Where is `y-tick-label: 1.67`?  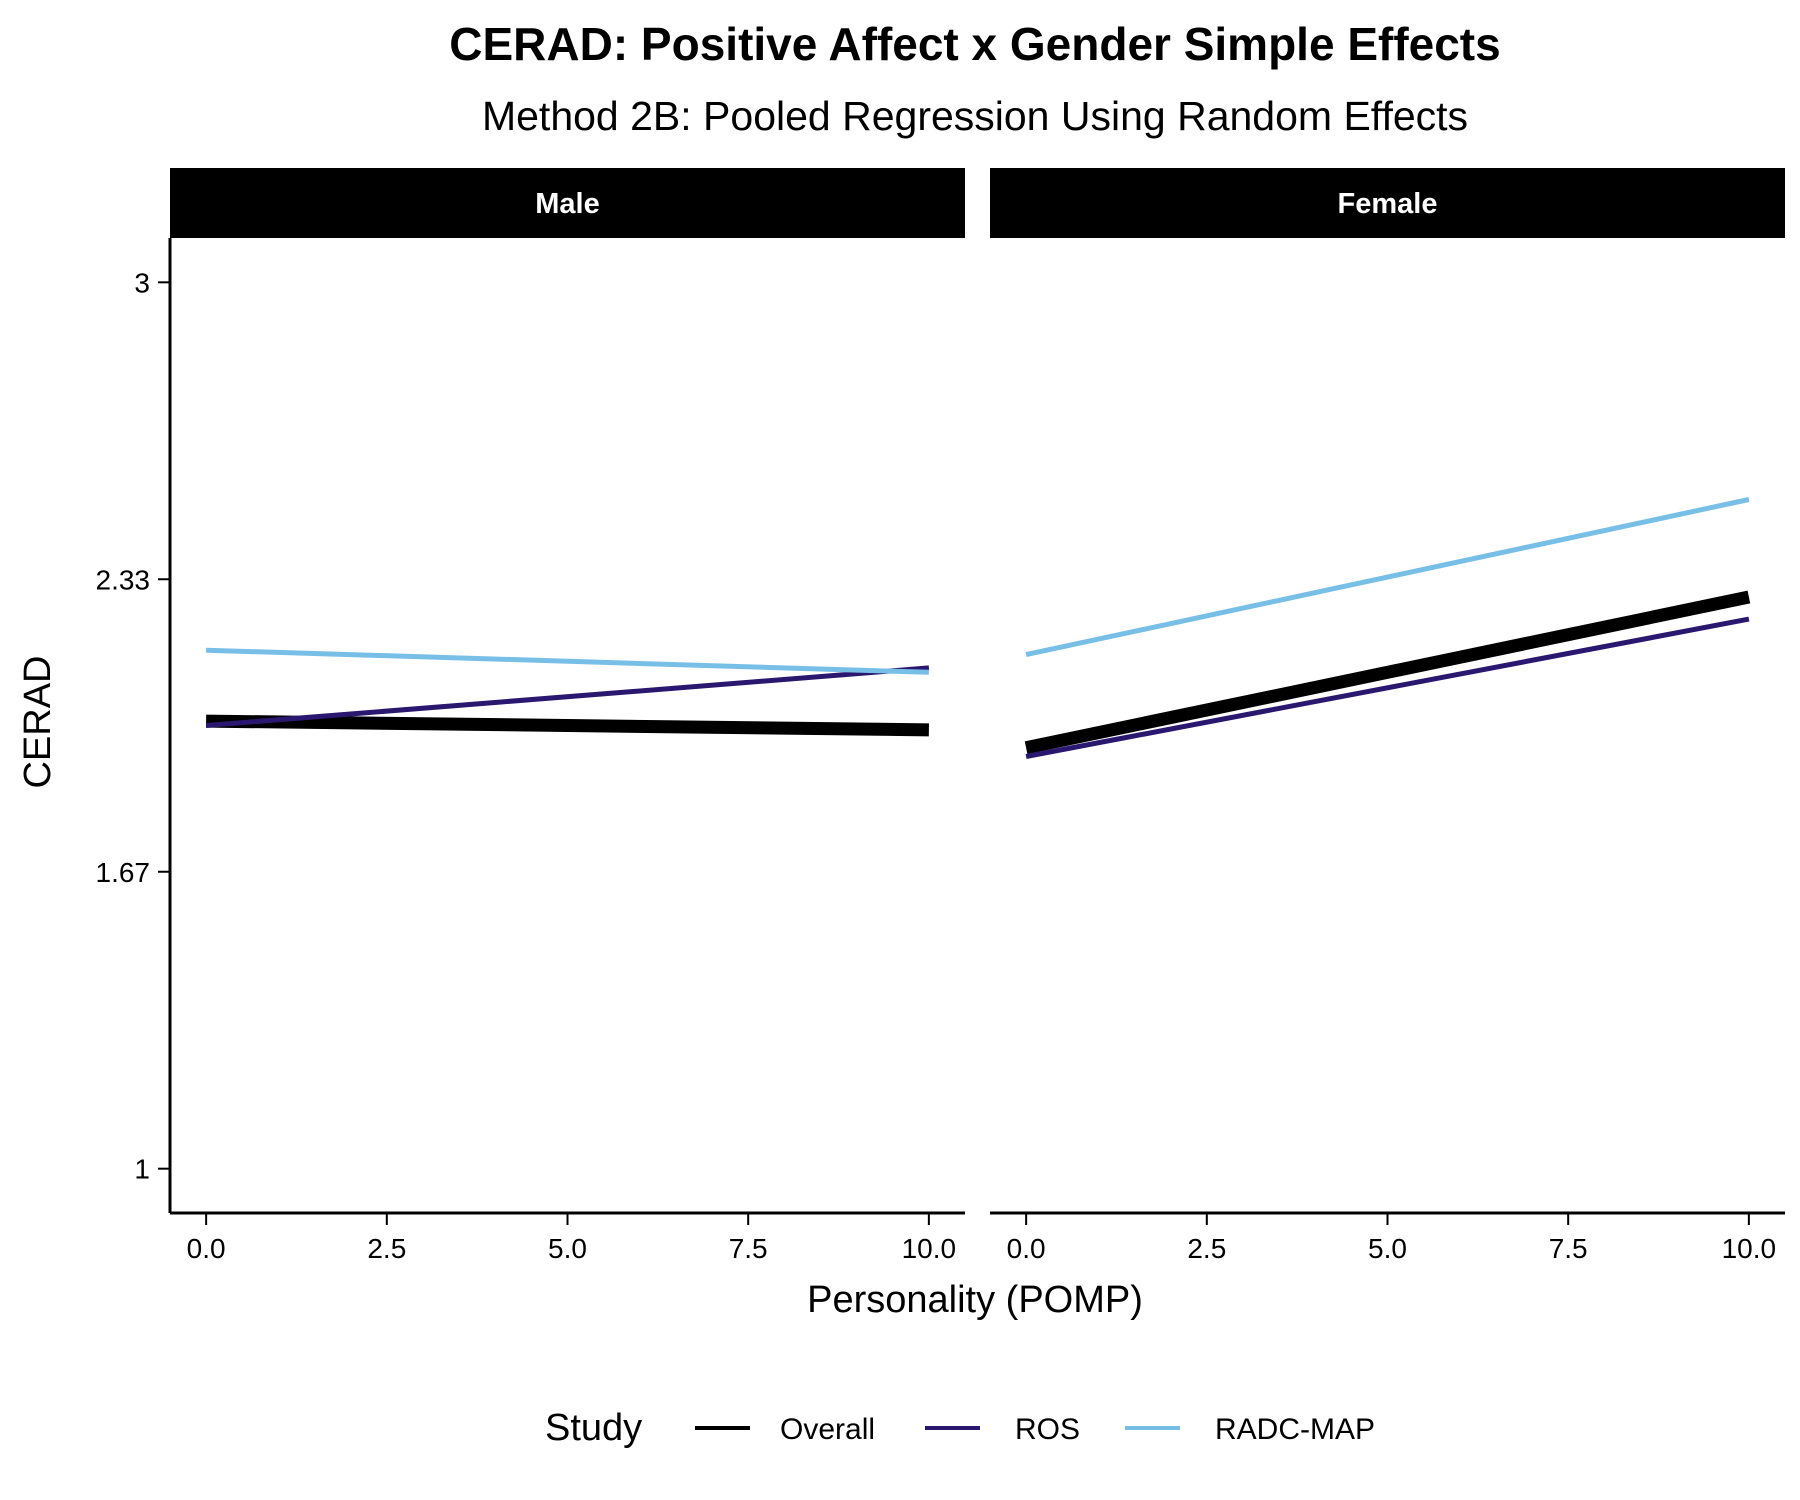 y-tick-label: 1.67 is located at coordinates (123, 872).